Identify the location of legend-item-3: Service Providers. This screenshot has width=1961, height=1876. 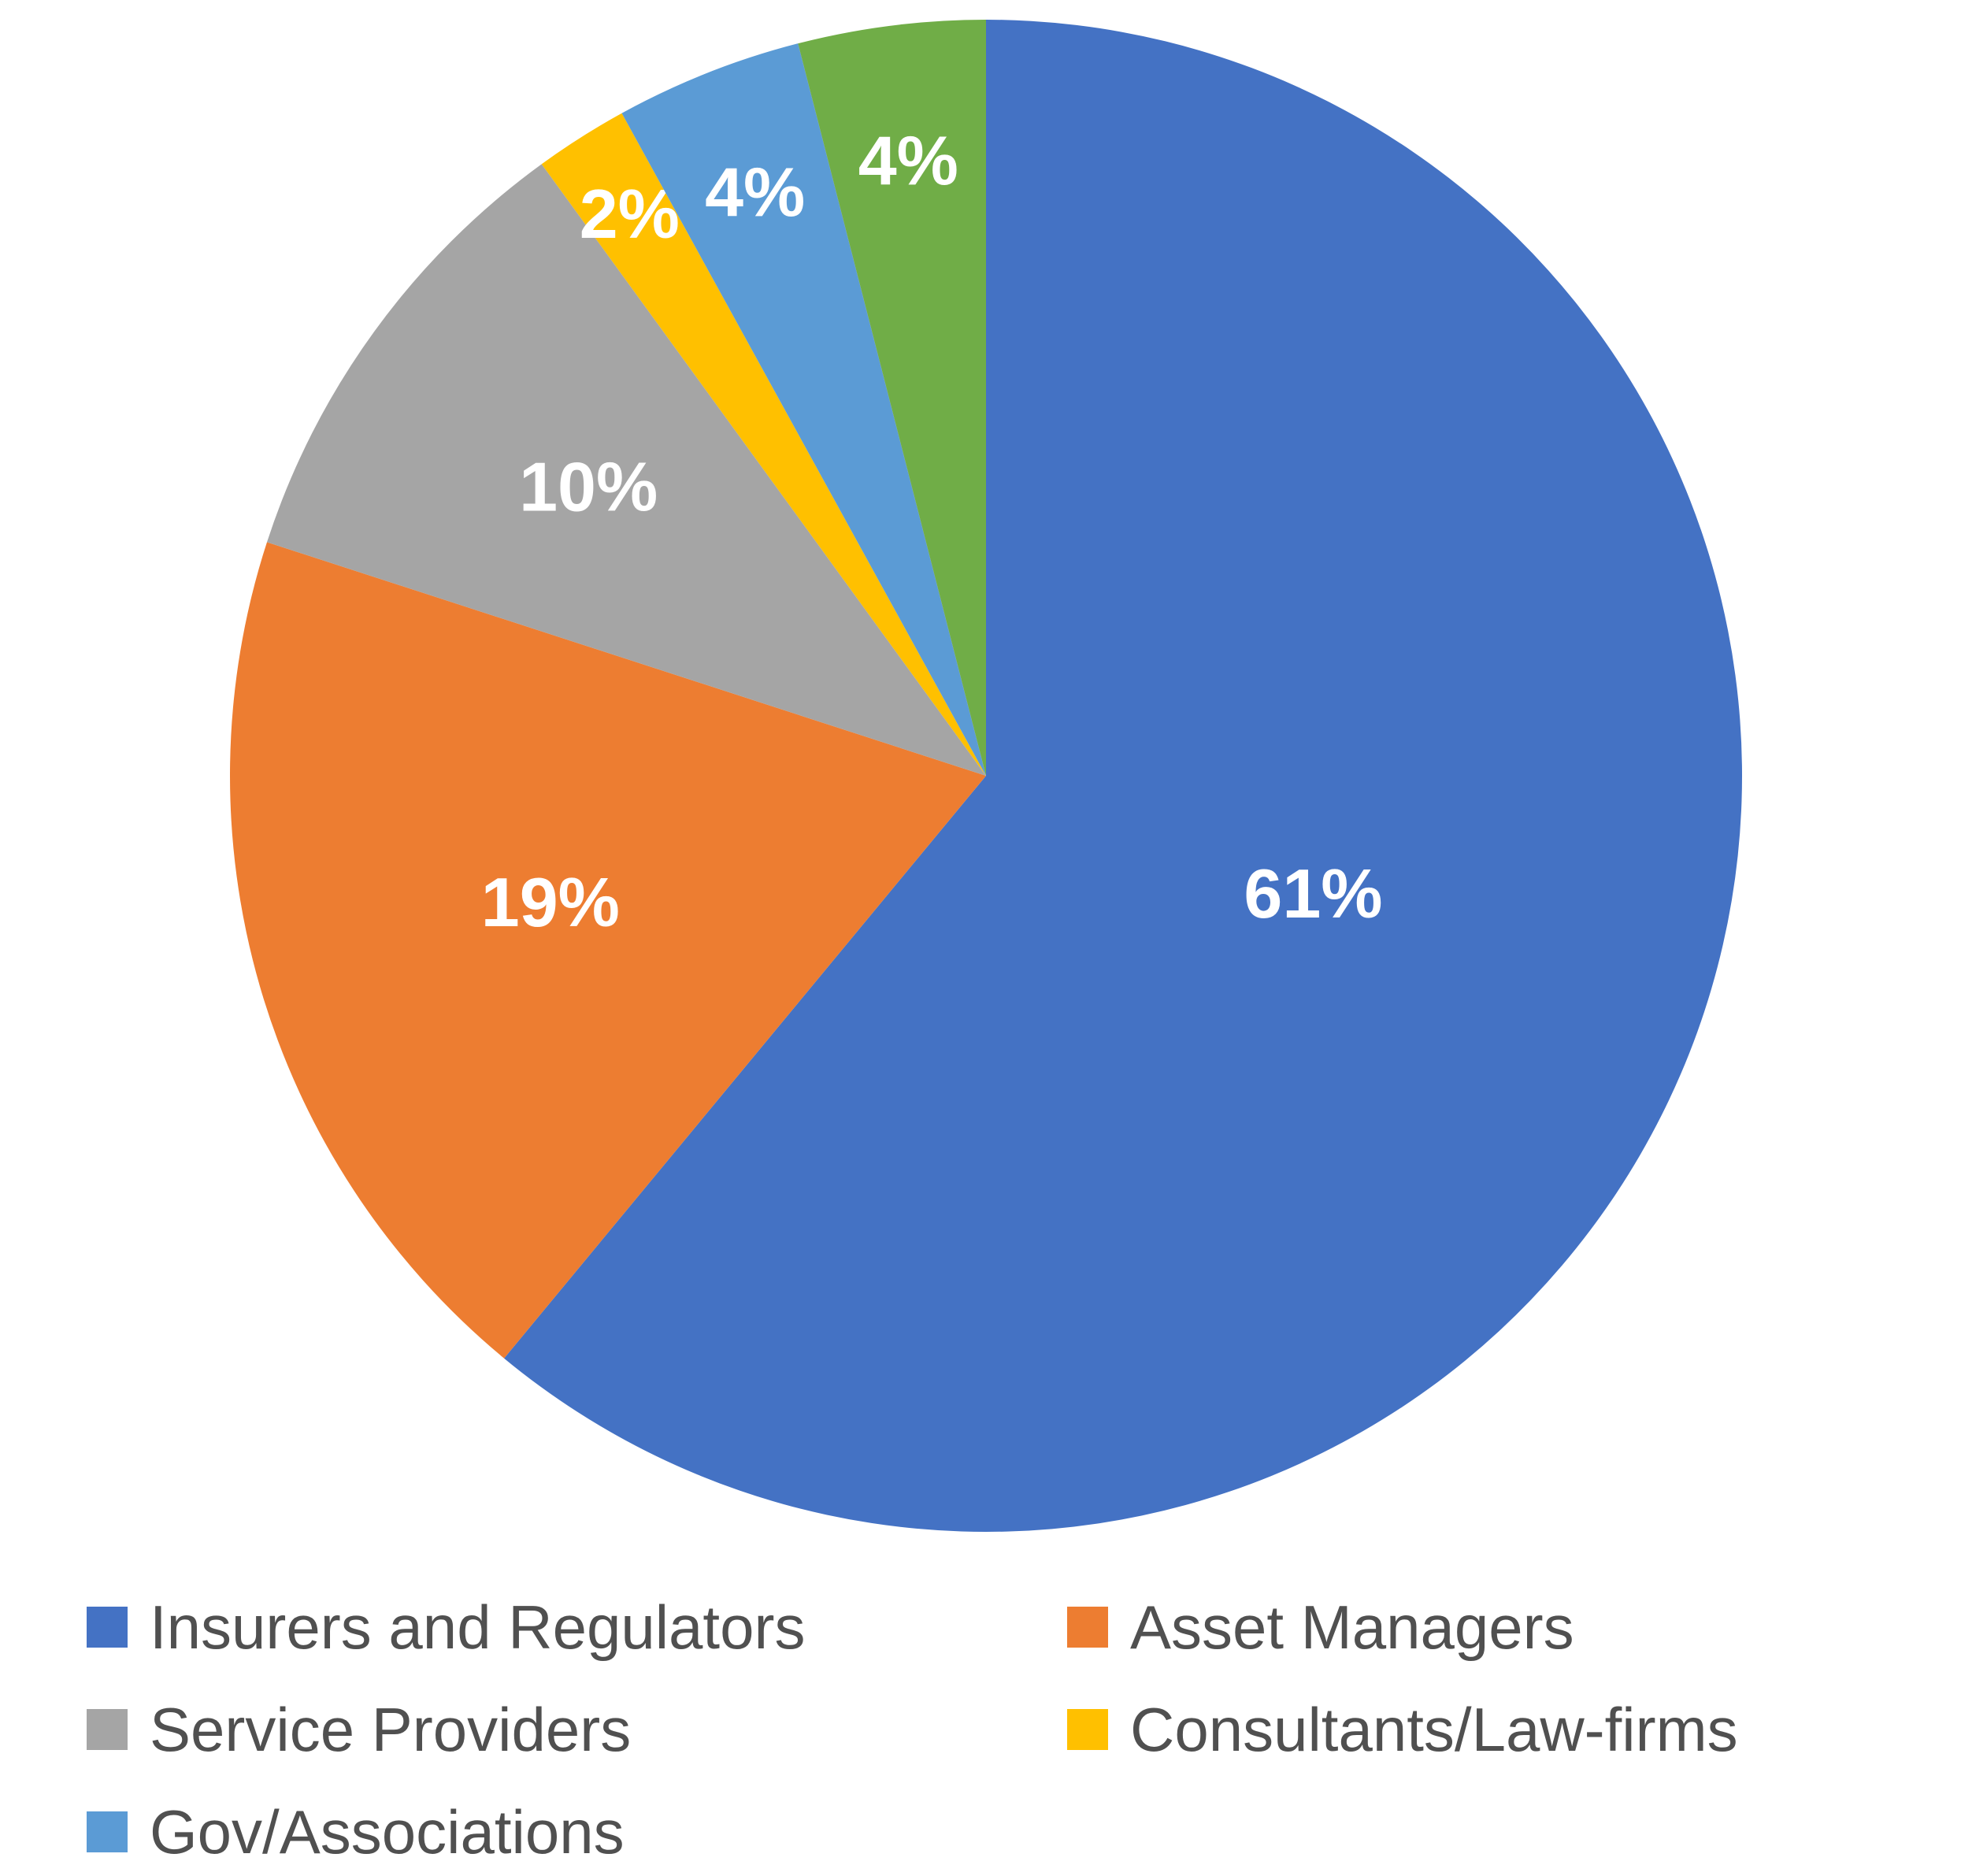
(577, 1729).